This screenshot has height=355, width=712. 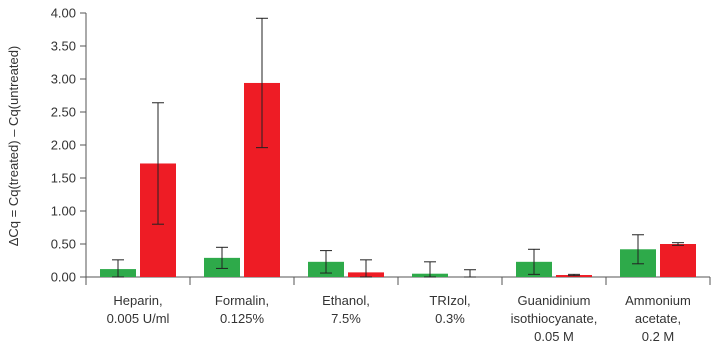 I want to click on y-tick-label: 1.50, so click(x=63, y=178).